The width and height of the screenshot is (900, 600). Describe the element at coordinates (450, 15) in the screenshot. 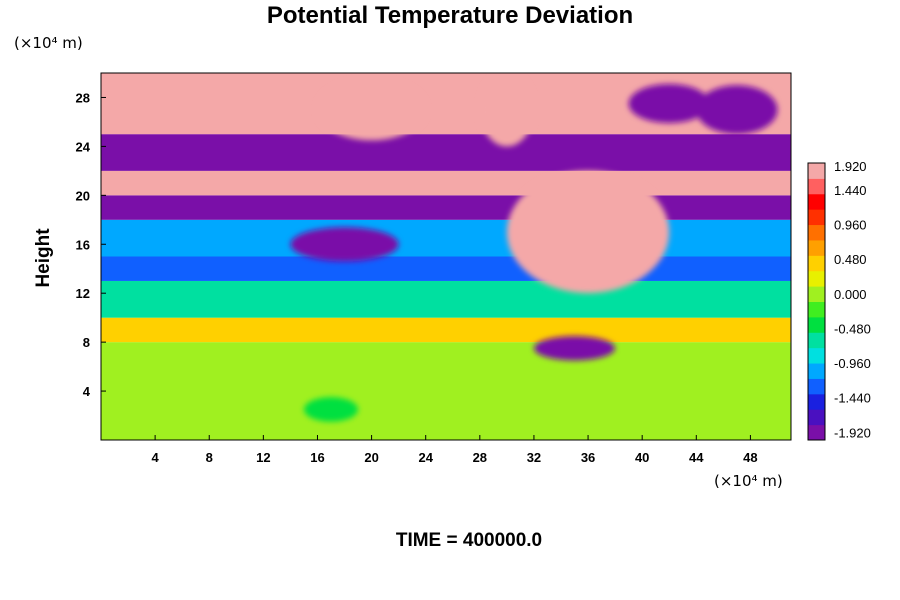

I see `chart-title: Potential Temperature Deviation` at that location.